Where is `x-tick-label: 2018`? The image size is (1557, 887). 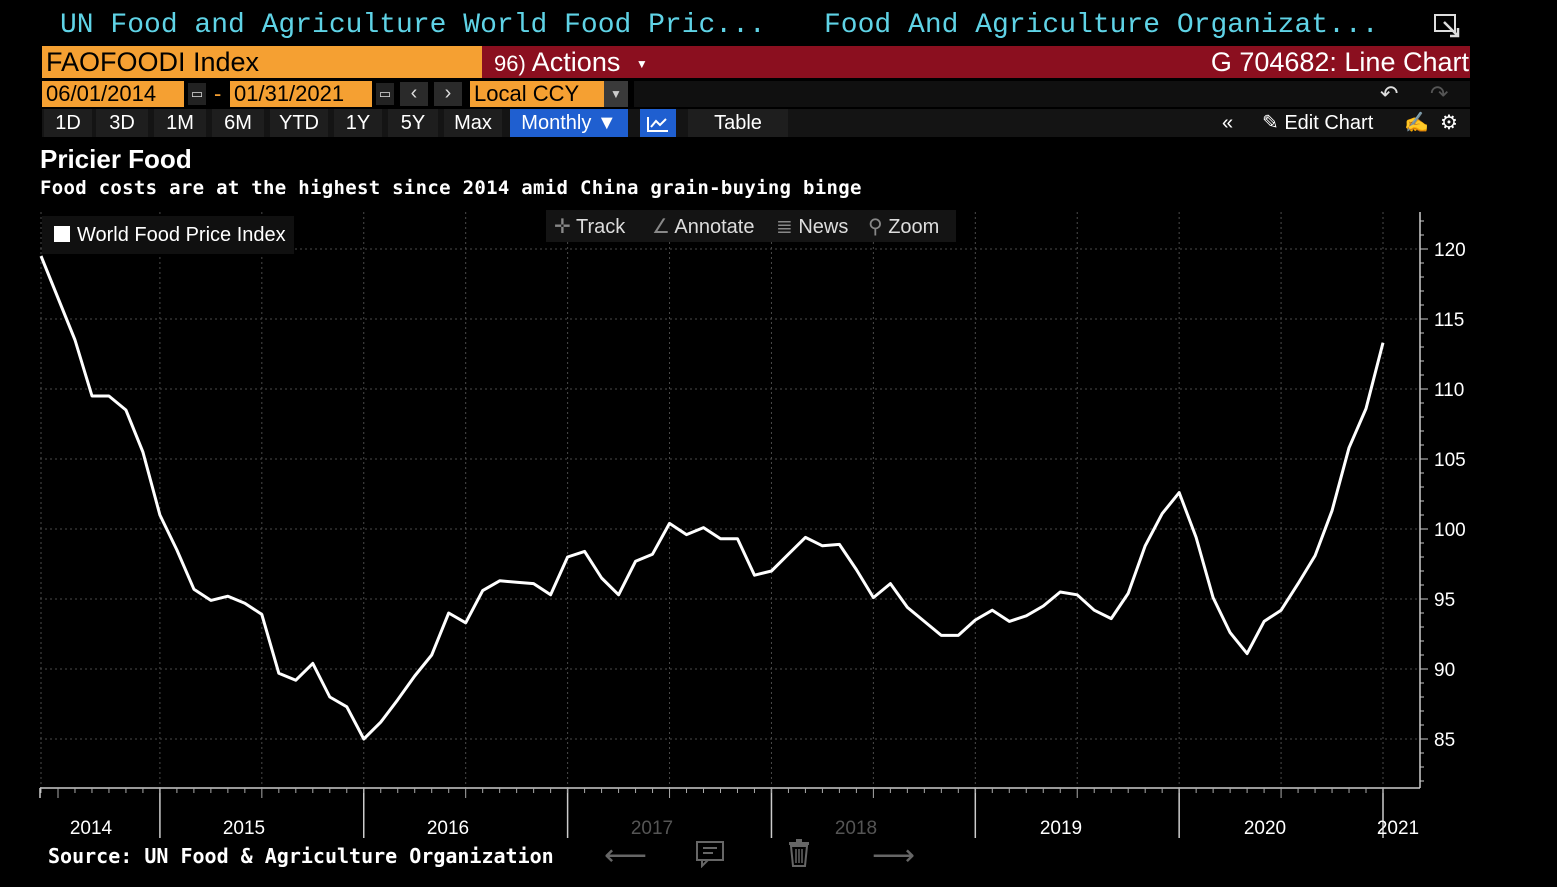 x-tick-label: 2018 is located at coordinates (856, 828).